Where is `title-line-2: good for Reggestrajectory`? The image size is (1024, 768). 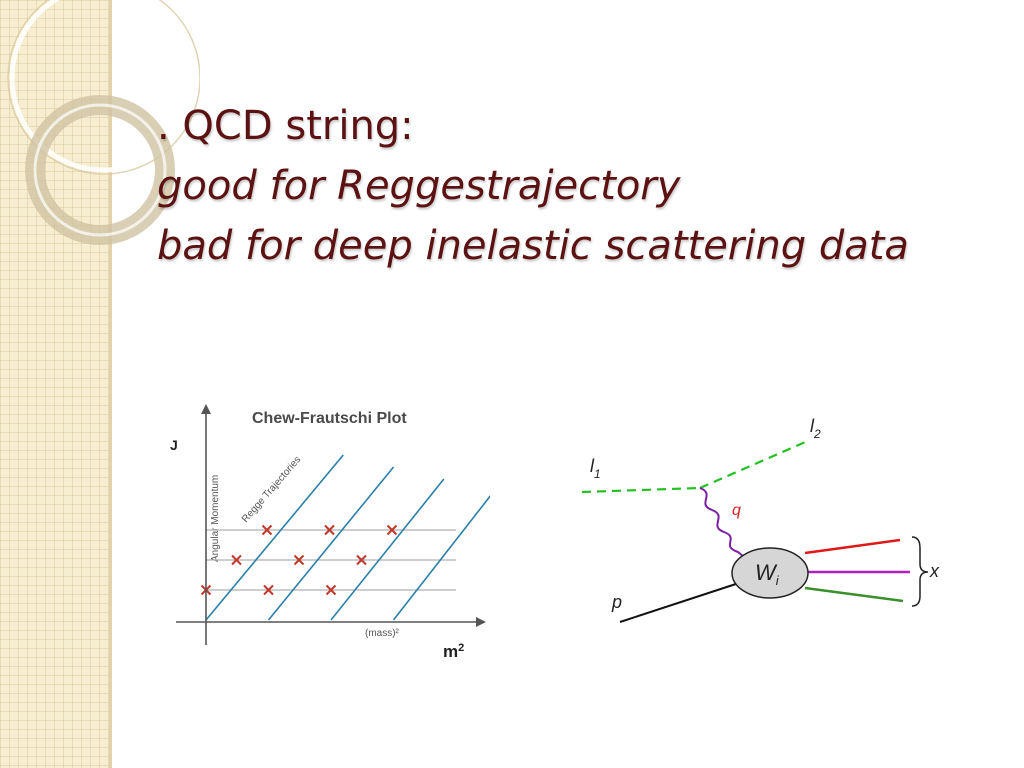 title-line-2: good for Reggestrajectory is located at coordinates (419, 186).